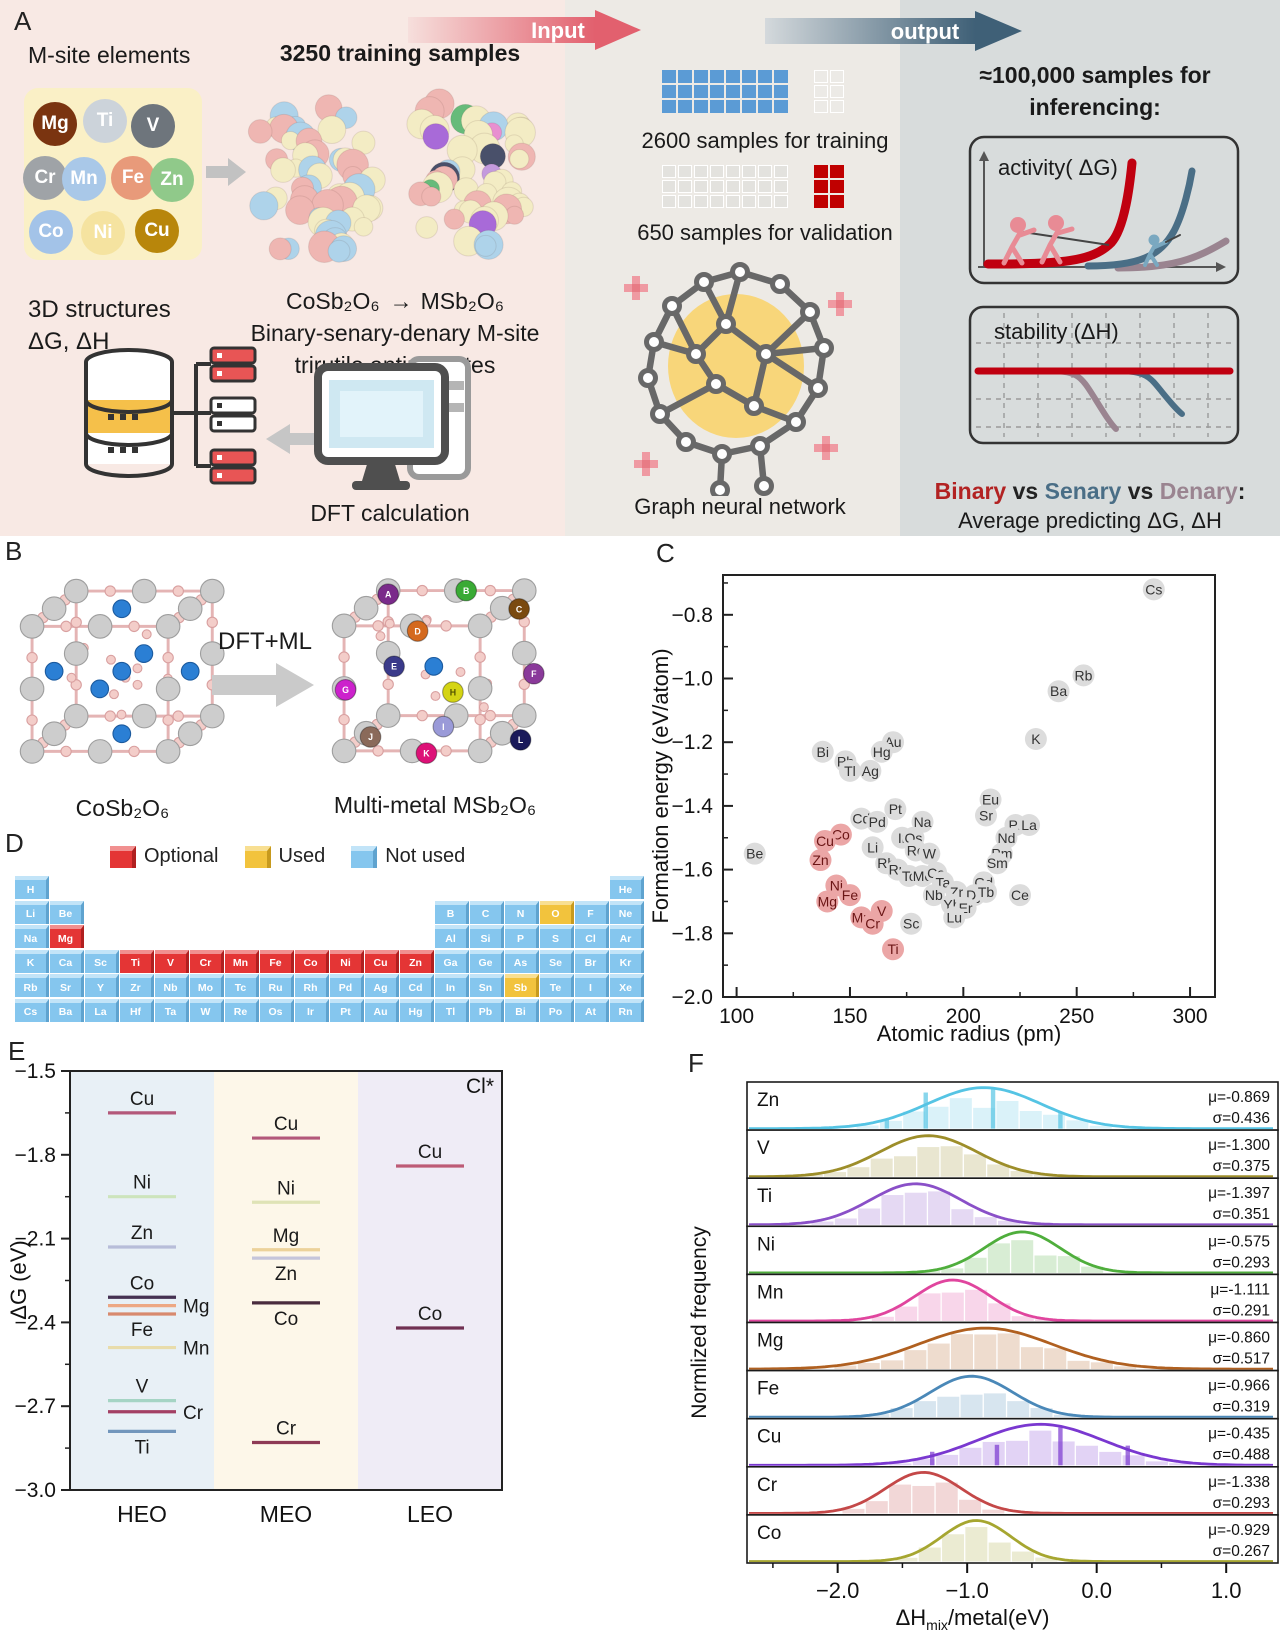 The image size is (1280, 1631). I want to click on svg-text: Eu, so click(990, 800).